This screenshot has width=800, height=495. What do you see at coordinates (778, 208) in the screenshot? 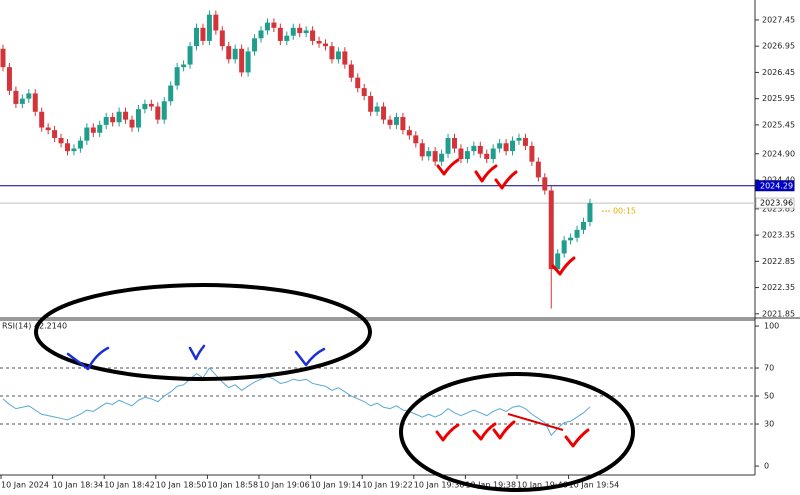
I see `y-tick-label: 2023.85` at bounding box center [778, 208].